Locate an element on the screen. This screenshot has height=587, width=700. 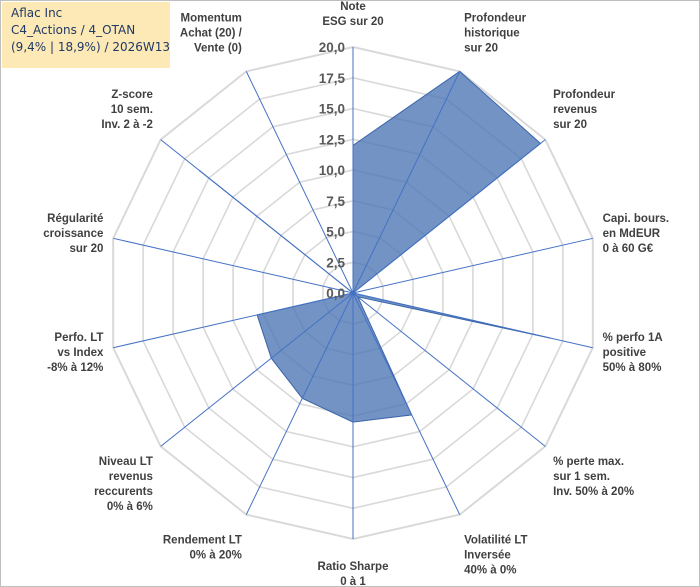
portfolio-label: C4_Actions / 4_OTAN is located at coordinates (73, 30).